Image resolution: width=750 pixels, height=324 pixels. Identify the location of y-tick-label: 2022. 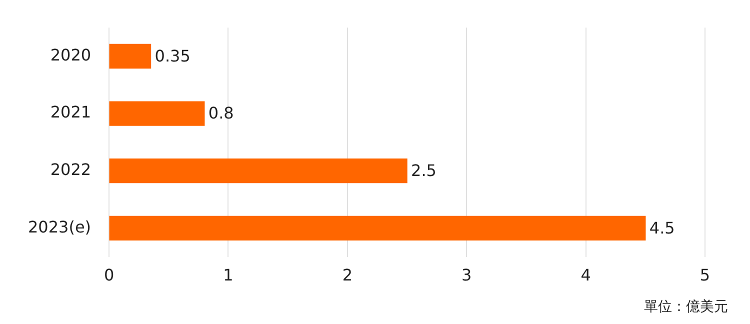
(71, 170).